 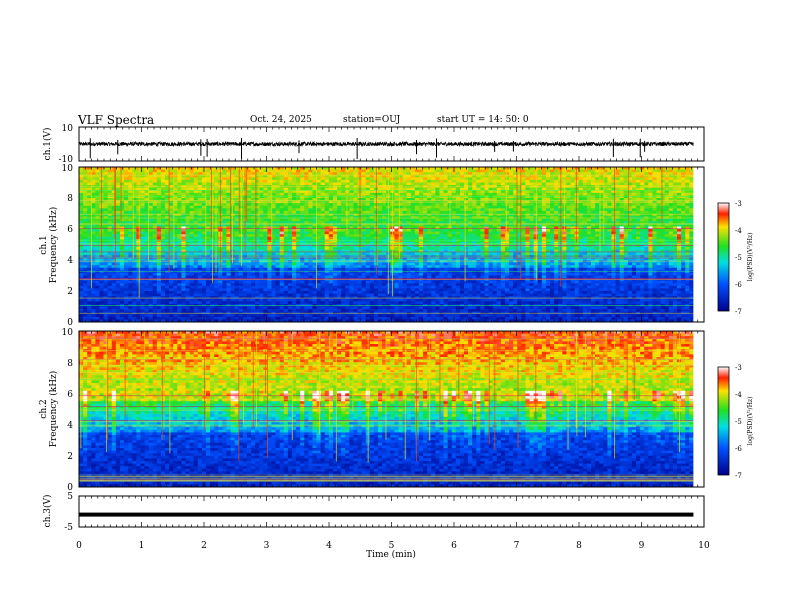 I want to click on x-axis: 0 1 2 3 4 5 6 7 8 9 10 Time (min), so click(x=393, y=550).